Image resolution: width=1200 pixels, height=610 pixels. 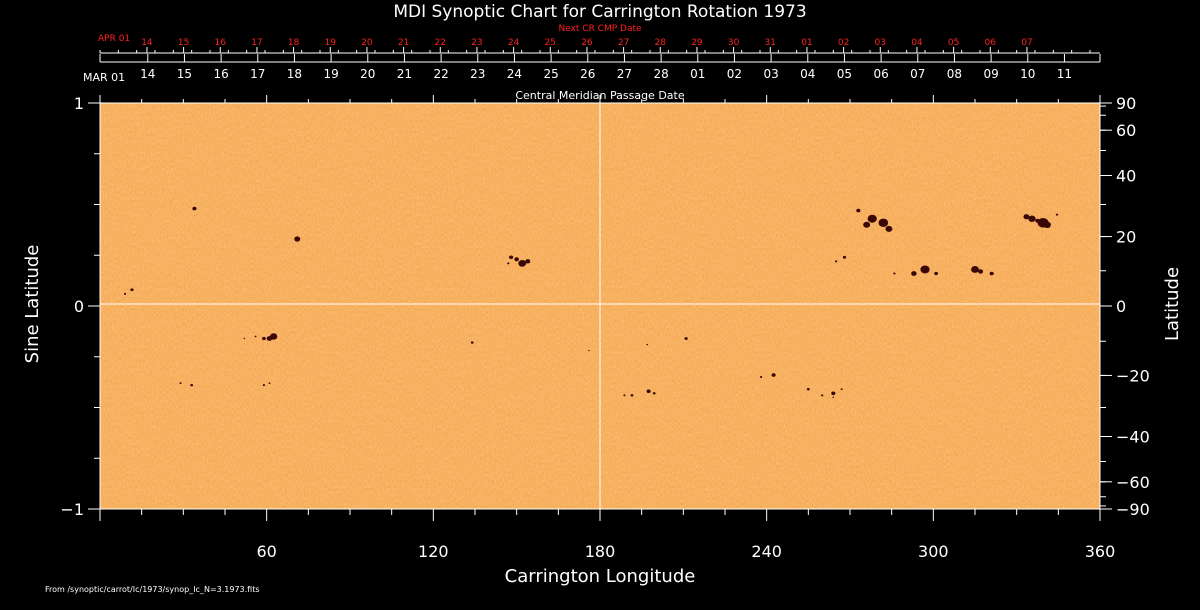 I want to click on cmp-date-label: 26, so click(x=587, y=74).